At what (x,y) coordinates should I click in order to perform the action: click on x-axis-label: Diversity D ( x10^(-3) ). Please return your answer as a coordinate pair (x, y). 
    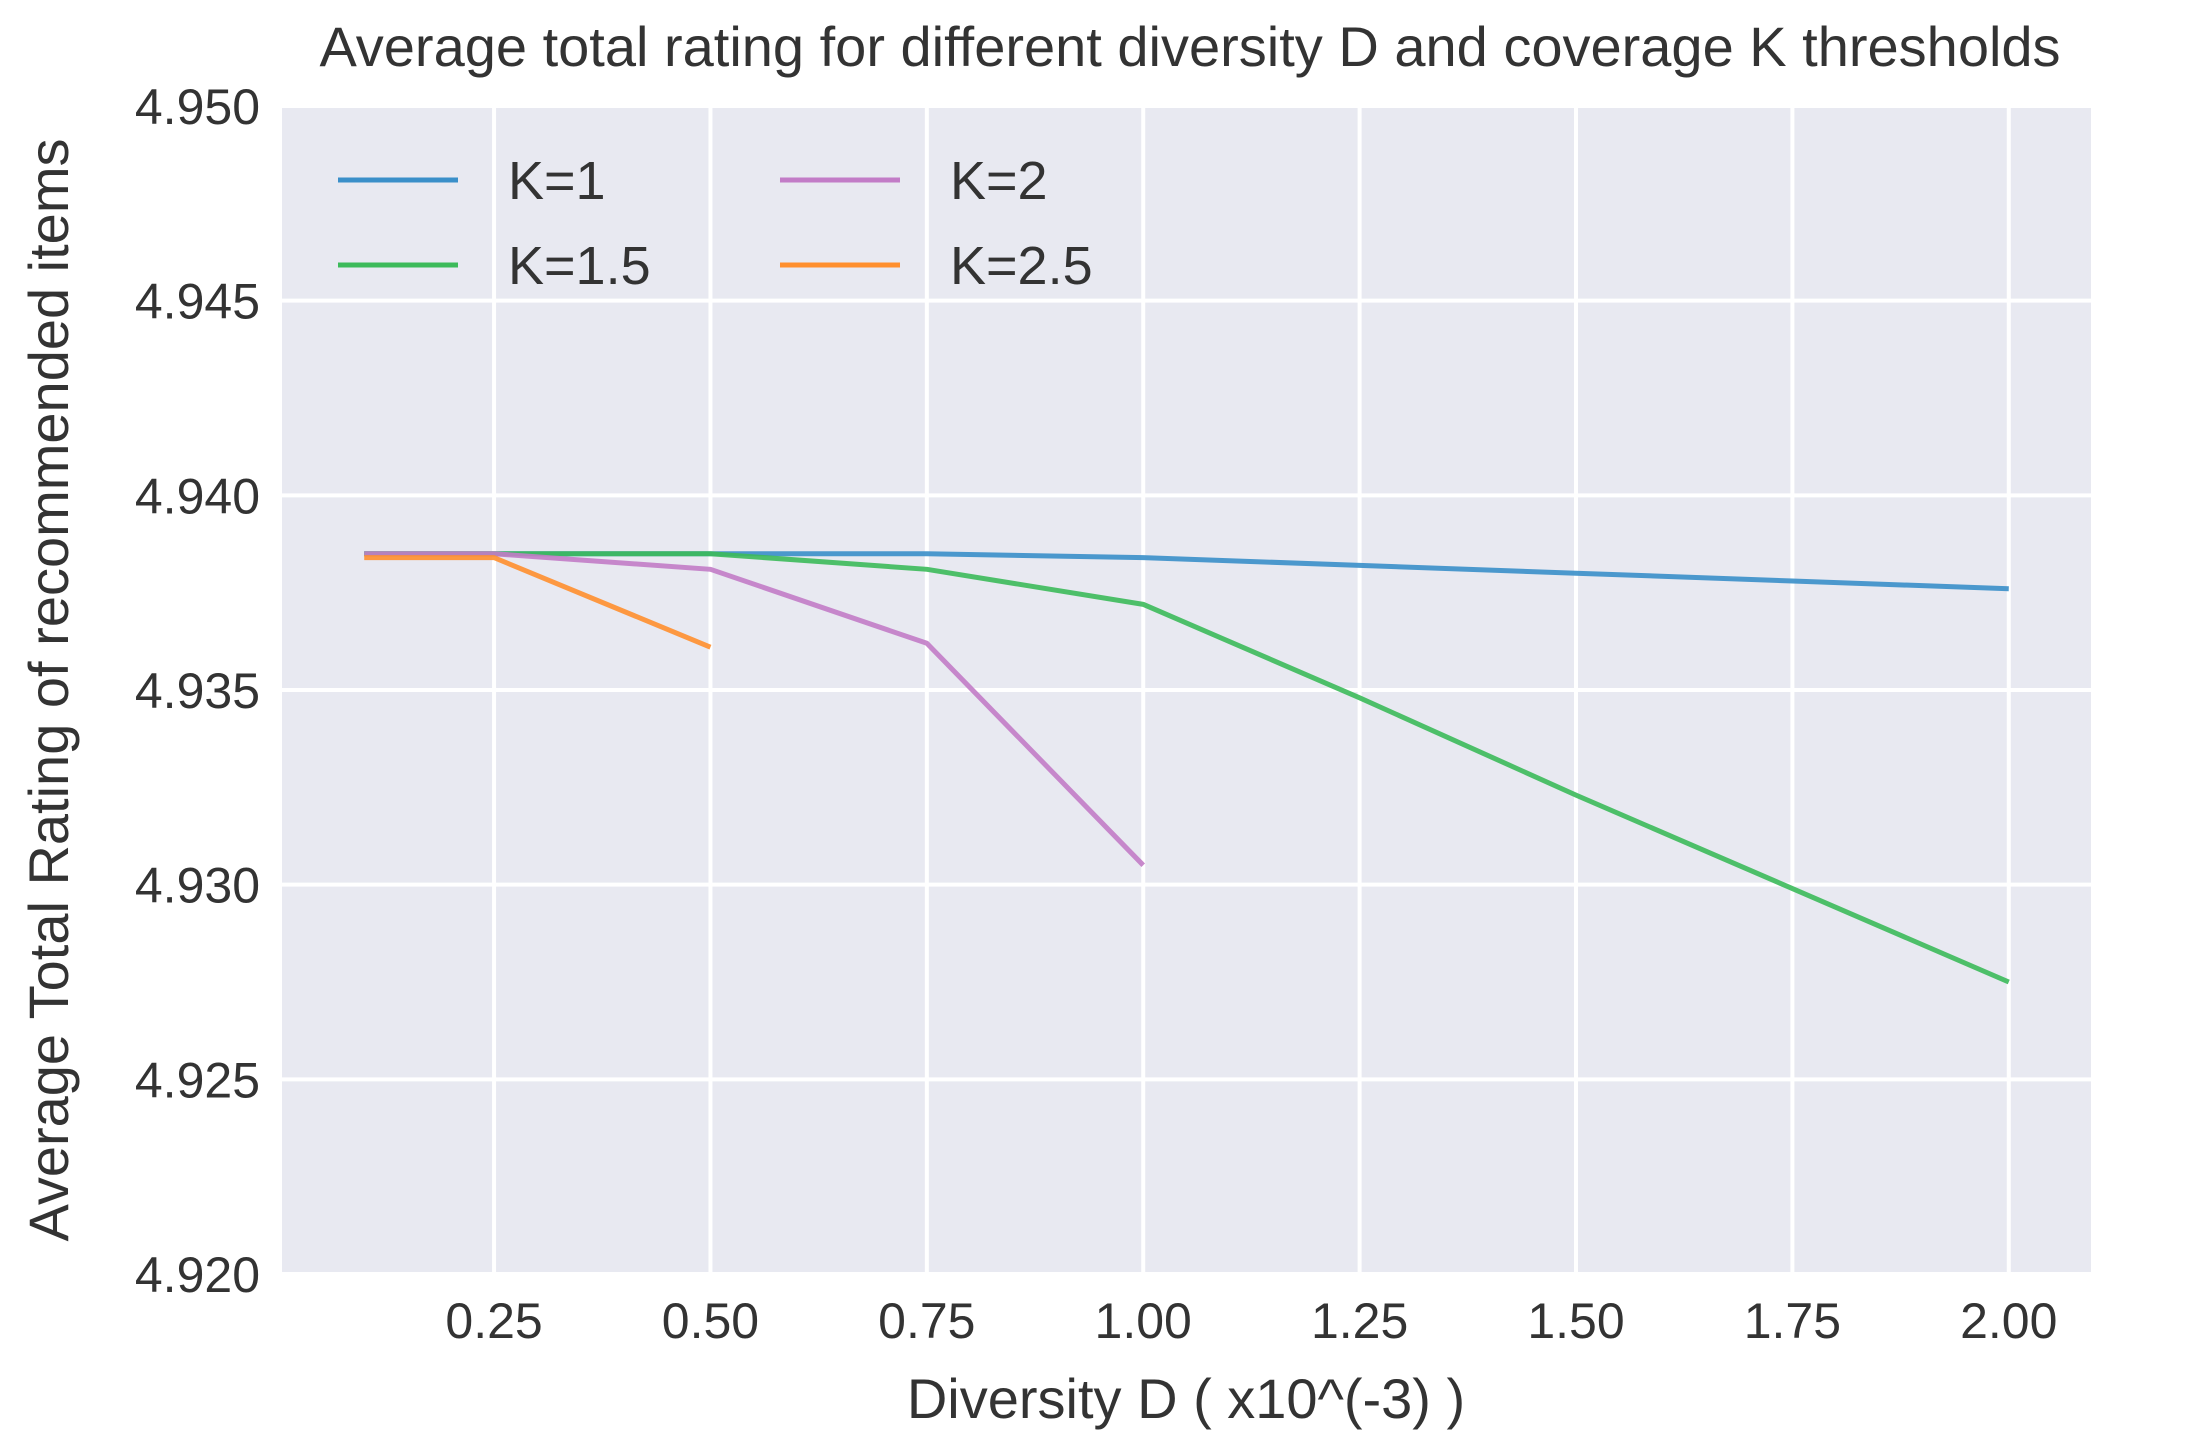
    Looking at the image, I should click on (1186, 1398).